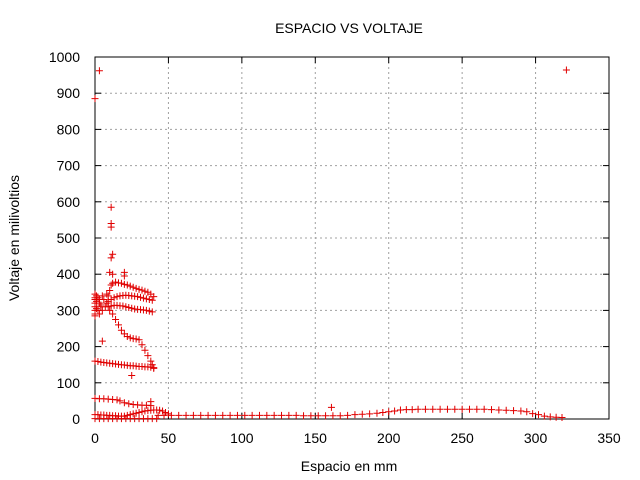 This screenshot has height=480, width=640. Describe the element at coordinates (169, 438) in the screenshot. I see `x-tick-label: 50` at that location.